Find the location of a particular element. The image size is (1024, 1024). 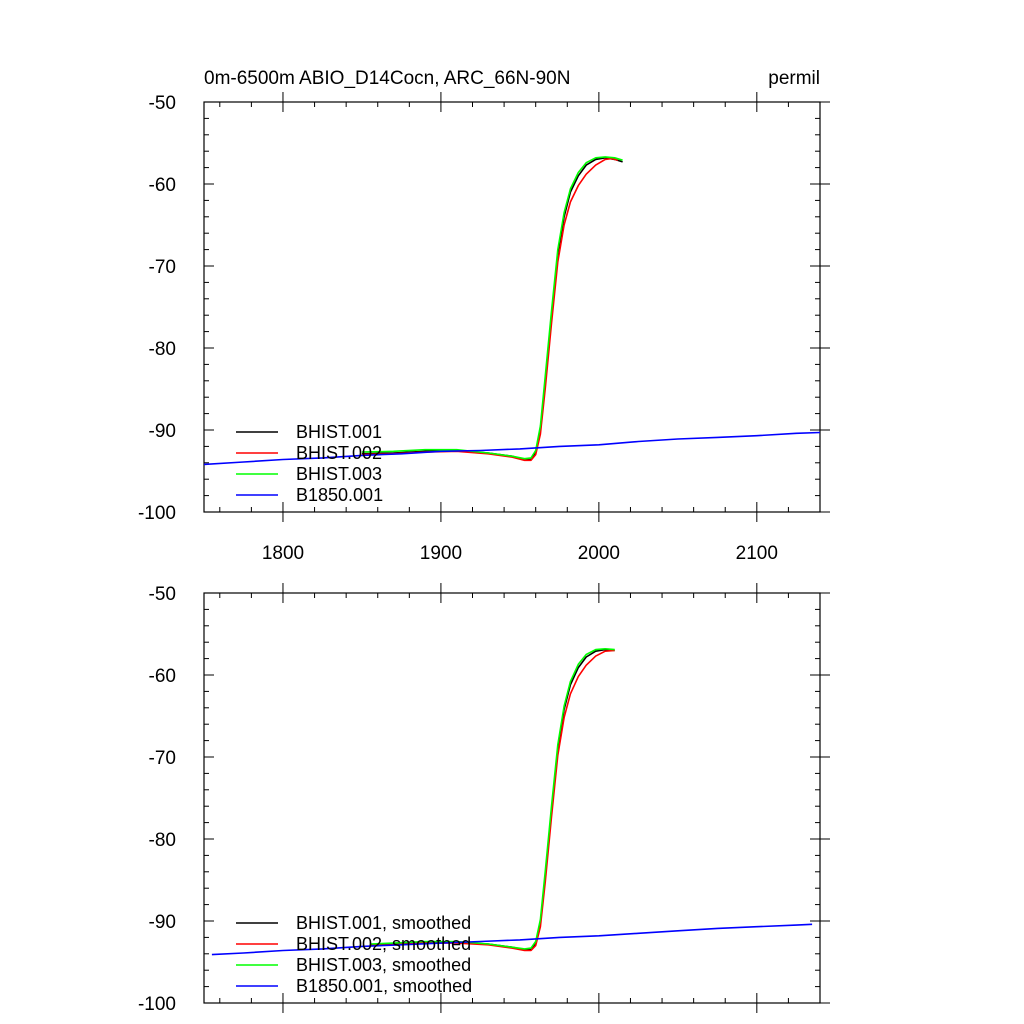

x-tick-label: 2000 is located at coordinates (599, 553).